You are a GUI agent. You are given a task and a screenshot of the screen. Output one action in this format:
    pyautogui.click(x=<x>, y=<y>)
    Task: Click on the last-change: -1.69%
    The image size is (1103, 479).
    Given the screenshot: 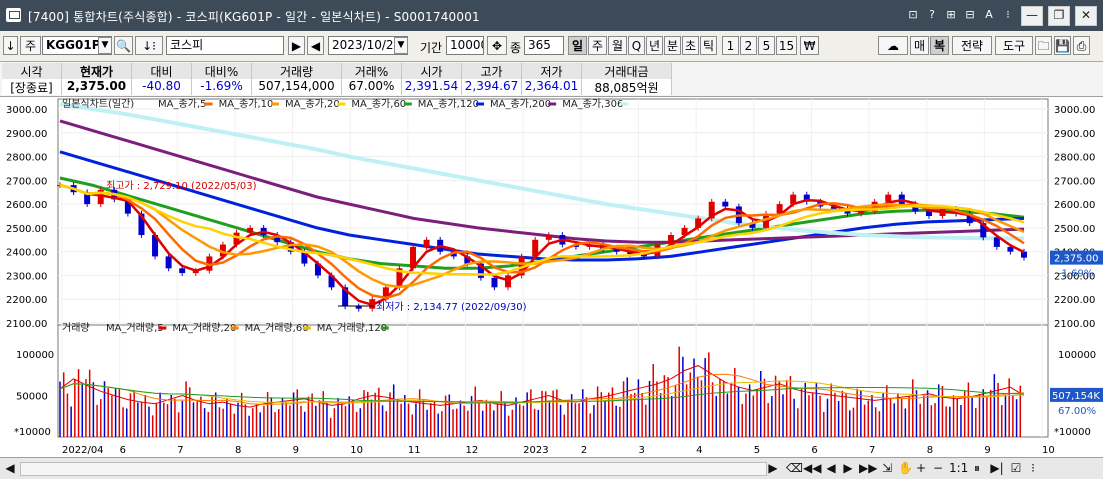 What is the action you would take?
    pyautogui.click(x=1075, y=274)
    